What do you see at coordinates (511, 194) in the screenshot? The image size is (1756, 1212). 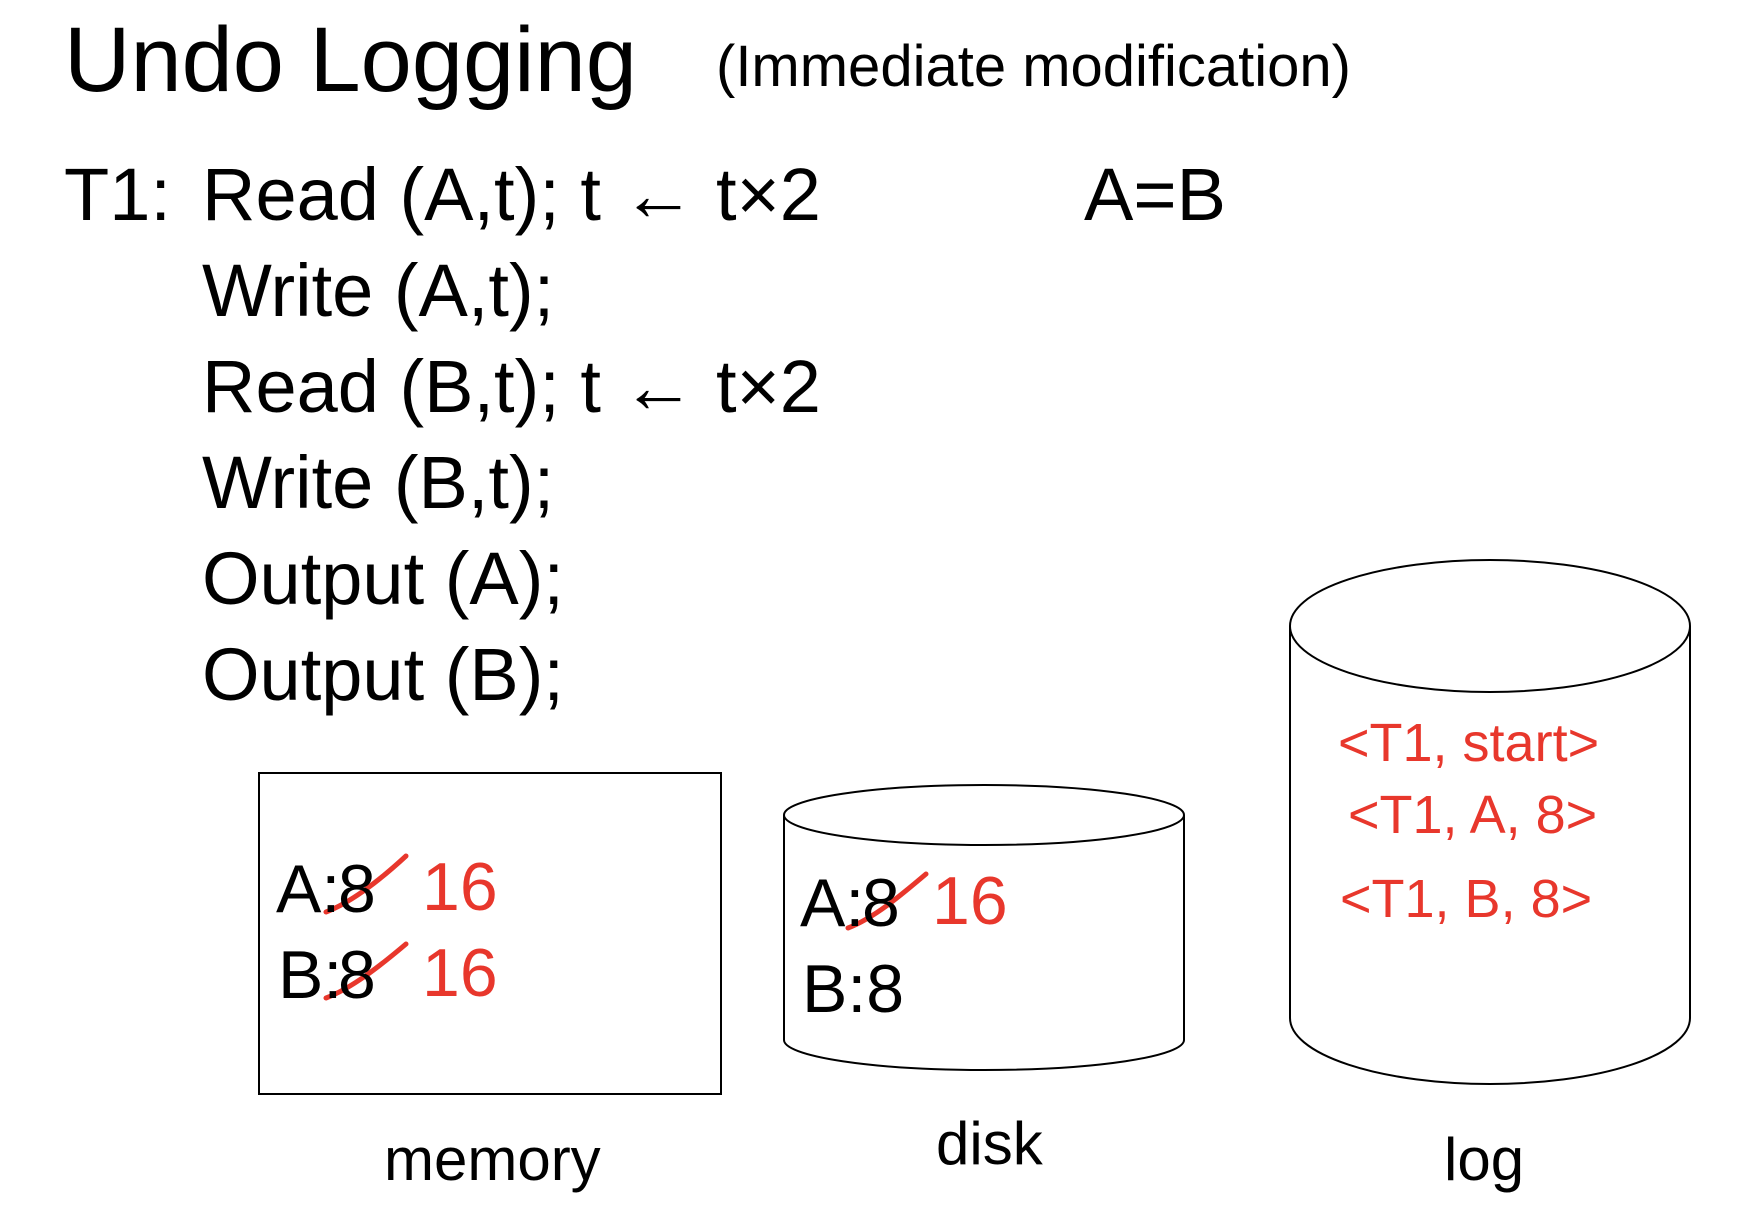 I see `transaction-step: Read (A,t); t ← t×2` at bounding box center [511, 194].